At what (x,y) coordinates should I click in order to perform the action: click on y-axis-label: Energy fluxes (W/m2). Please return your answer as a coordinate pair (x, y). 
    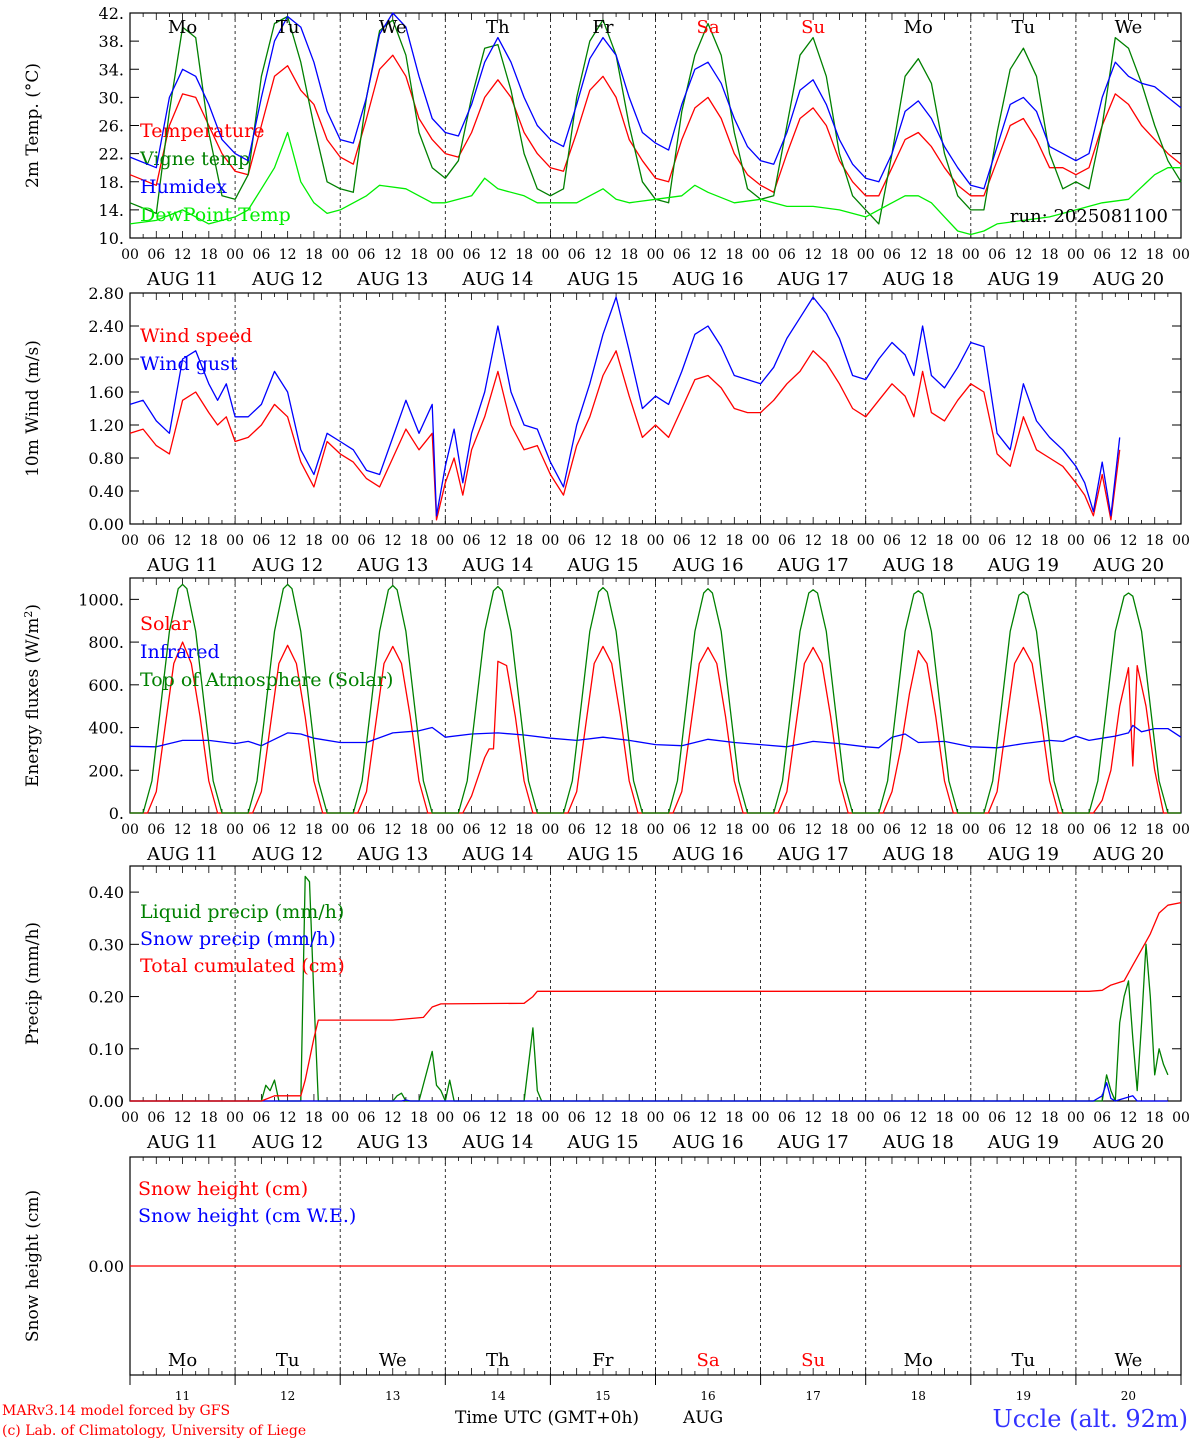
    Looking at the image, I should click on (33, 695).